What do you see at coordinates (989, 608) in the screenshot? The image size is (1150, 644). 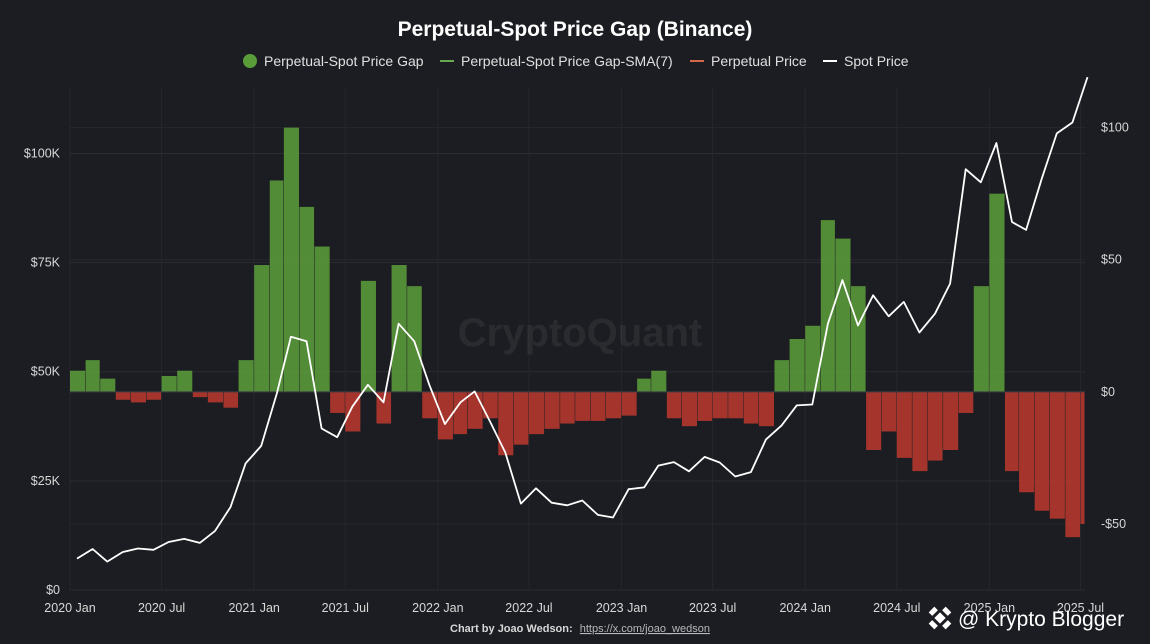 I see `x-tick-label: 2025 Jan` at bounding box center [989, 608].